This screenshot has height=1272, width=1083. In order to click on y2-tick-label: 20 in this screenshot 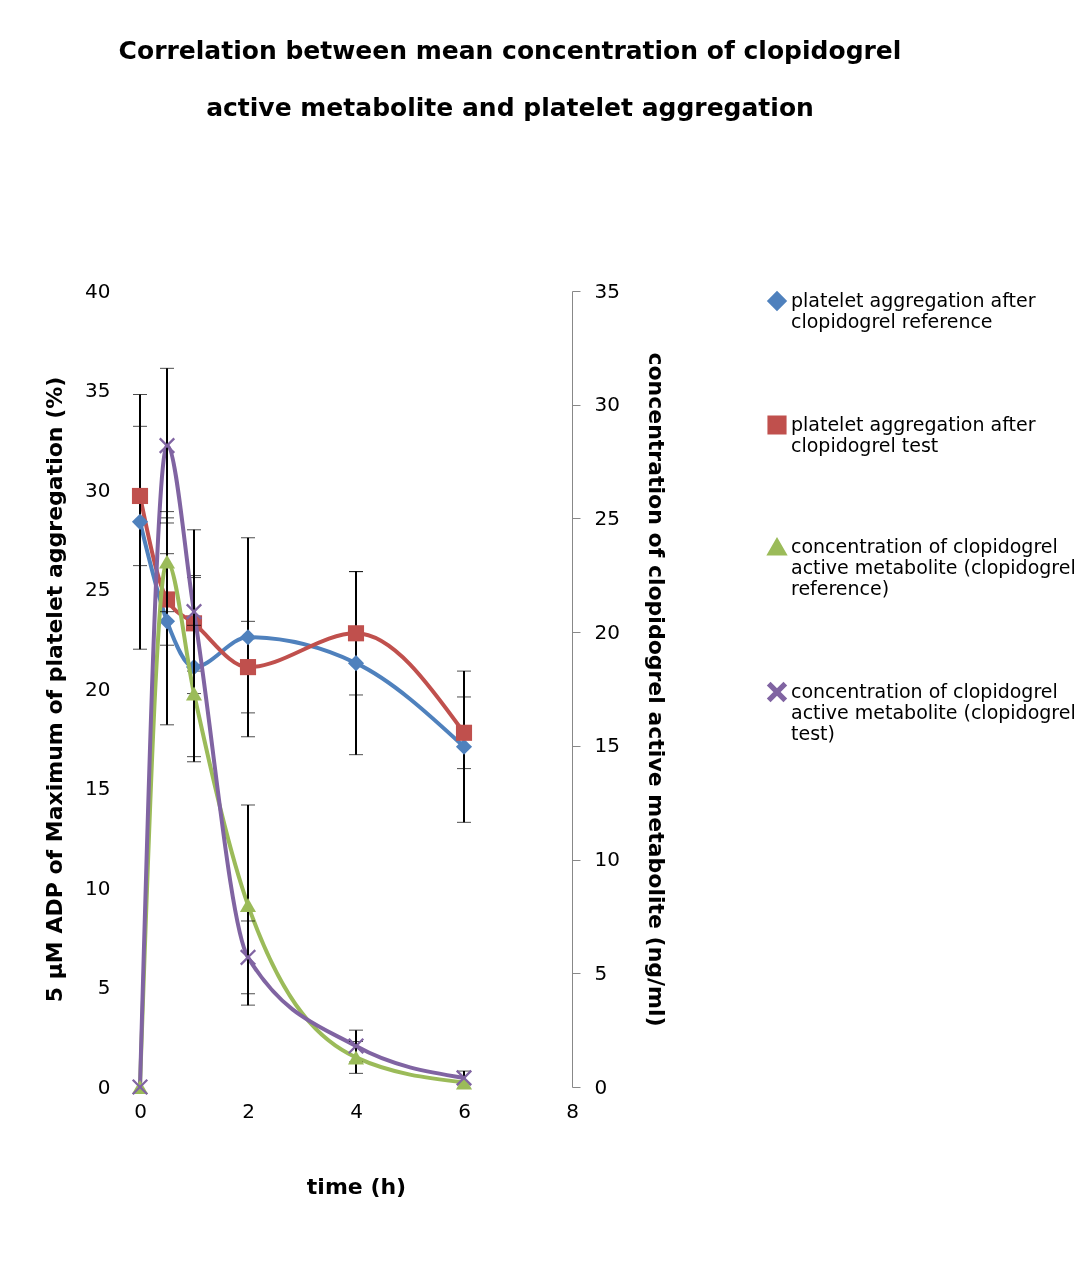, I will do `click(607, 631)`.